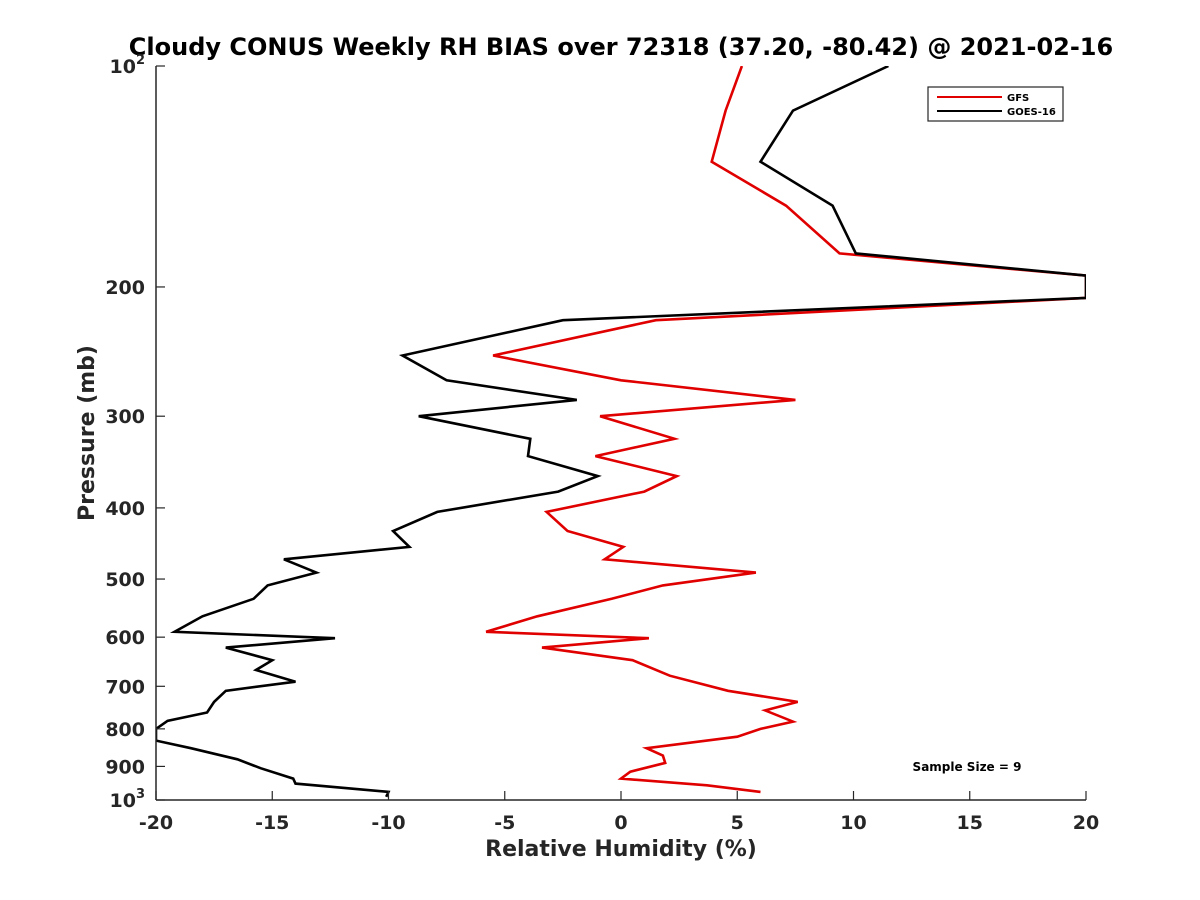 This screenshot has height=900, width=1200. Describe the element at coordinates (1018, 98) in the screenshot. I see `legend-label-gfs: GFS` at that location.